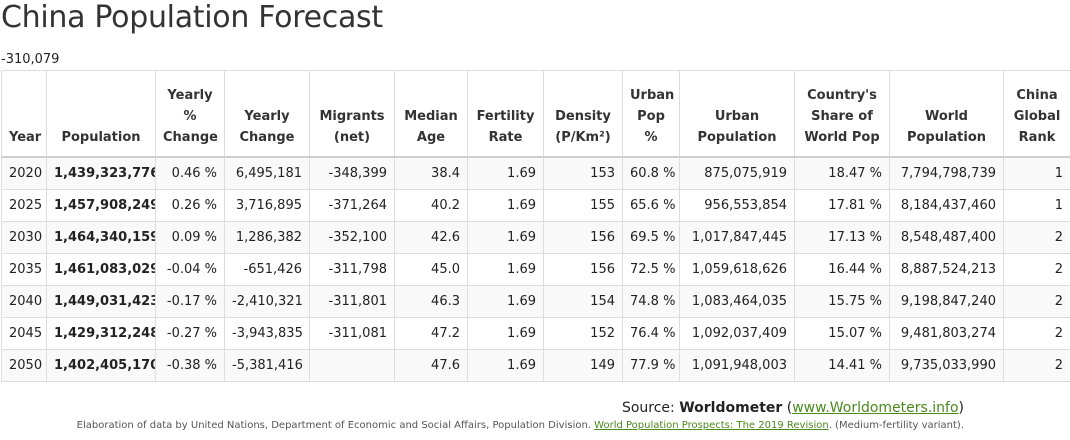  Describe the element at coordinates (101, 269) in the screenshot. I see `cell-population: 1,461,083,029` at that location.